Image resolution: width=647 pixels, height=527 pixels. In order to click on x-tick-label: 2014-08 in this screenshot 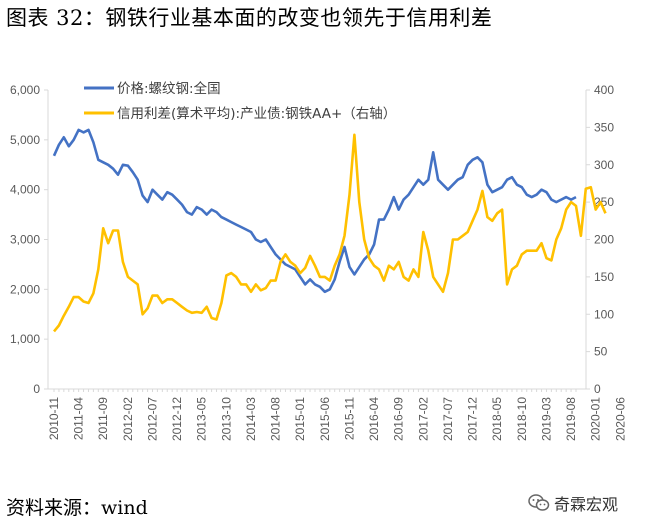, I will do `click(276, 419)`.